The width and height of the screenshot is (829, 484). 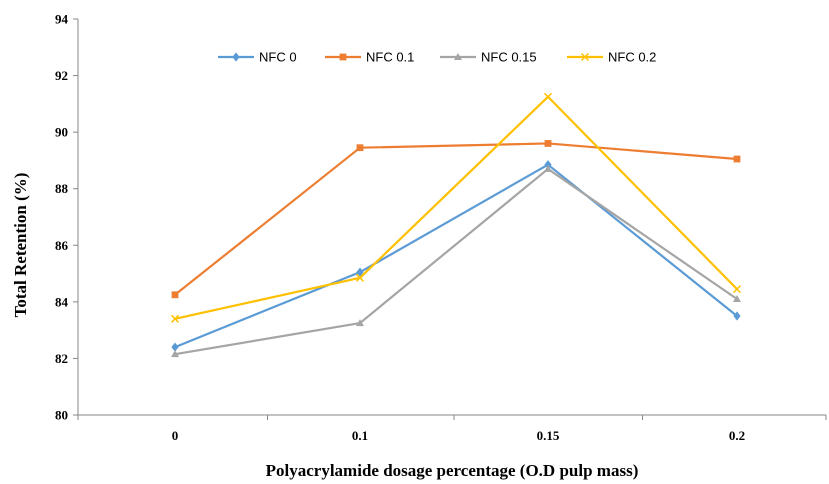 What do you see at coordinates (632, 57) in the screenshot?
I see `legend-label: NFC 0.2` at bounding box center [632, 57].